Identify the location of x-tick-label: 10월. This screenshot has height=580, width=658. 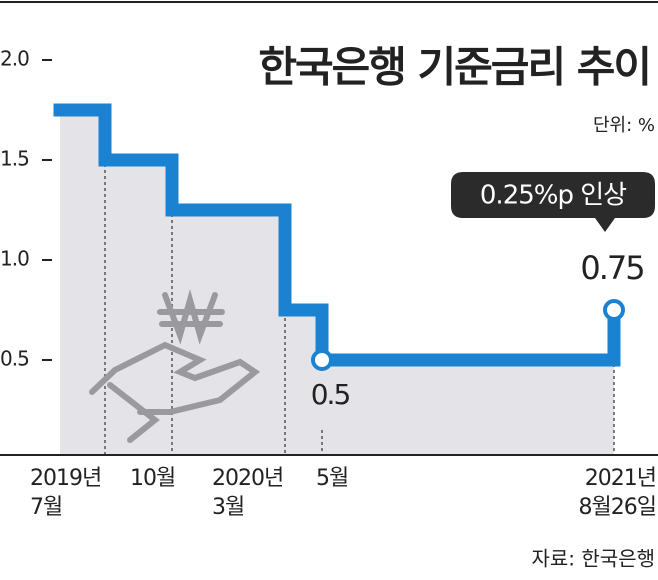
(153, 478).